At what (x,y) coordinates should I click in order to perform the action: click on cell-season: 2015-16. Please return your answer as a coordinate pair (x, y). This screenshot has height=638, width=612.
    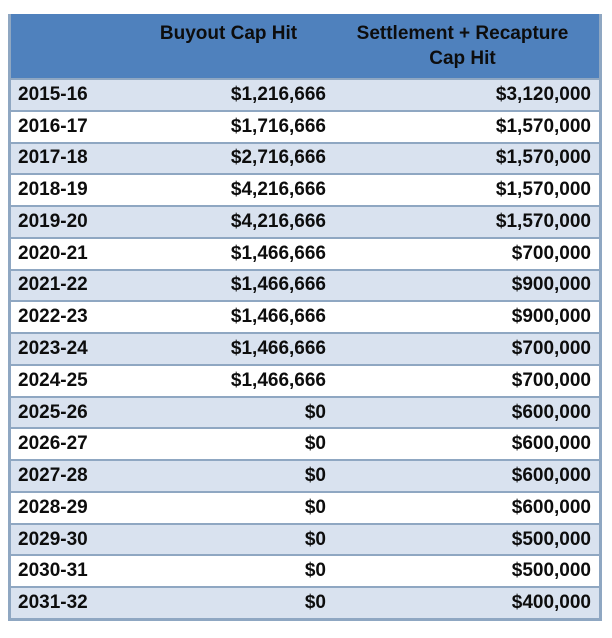
    Looking at the image, I should click on (53, 94).